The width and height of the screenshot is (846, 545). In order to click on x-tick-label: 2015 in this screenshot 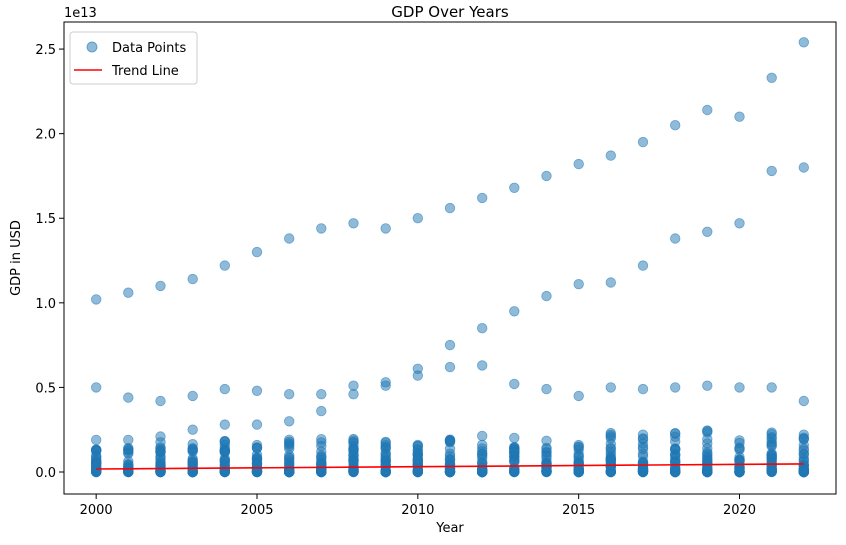, I will do `click(578, 510)`.